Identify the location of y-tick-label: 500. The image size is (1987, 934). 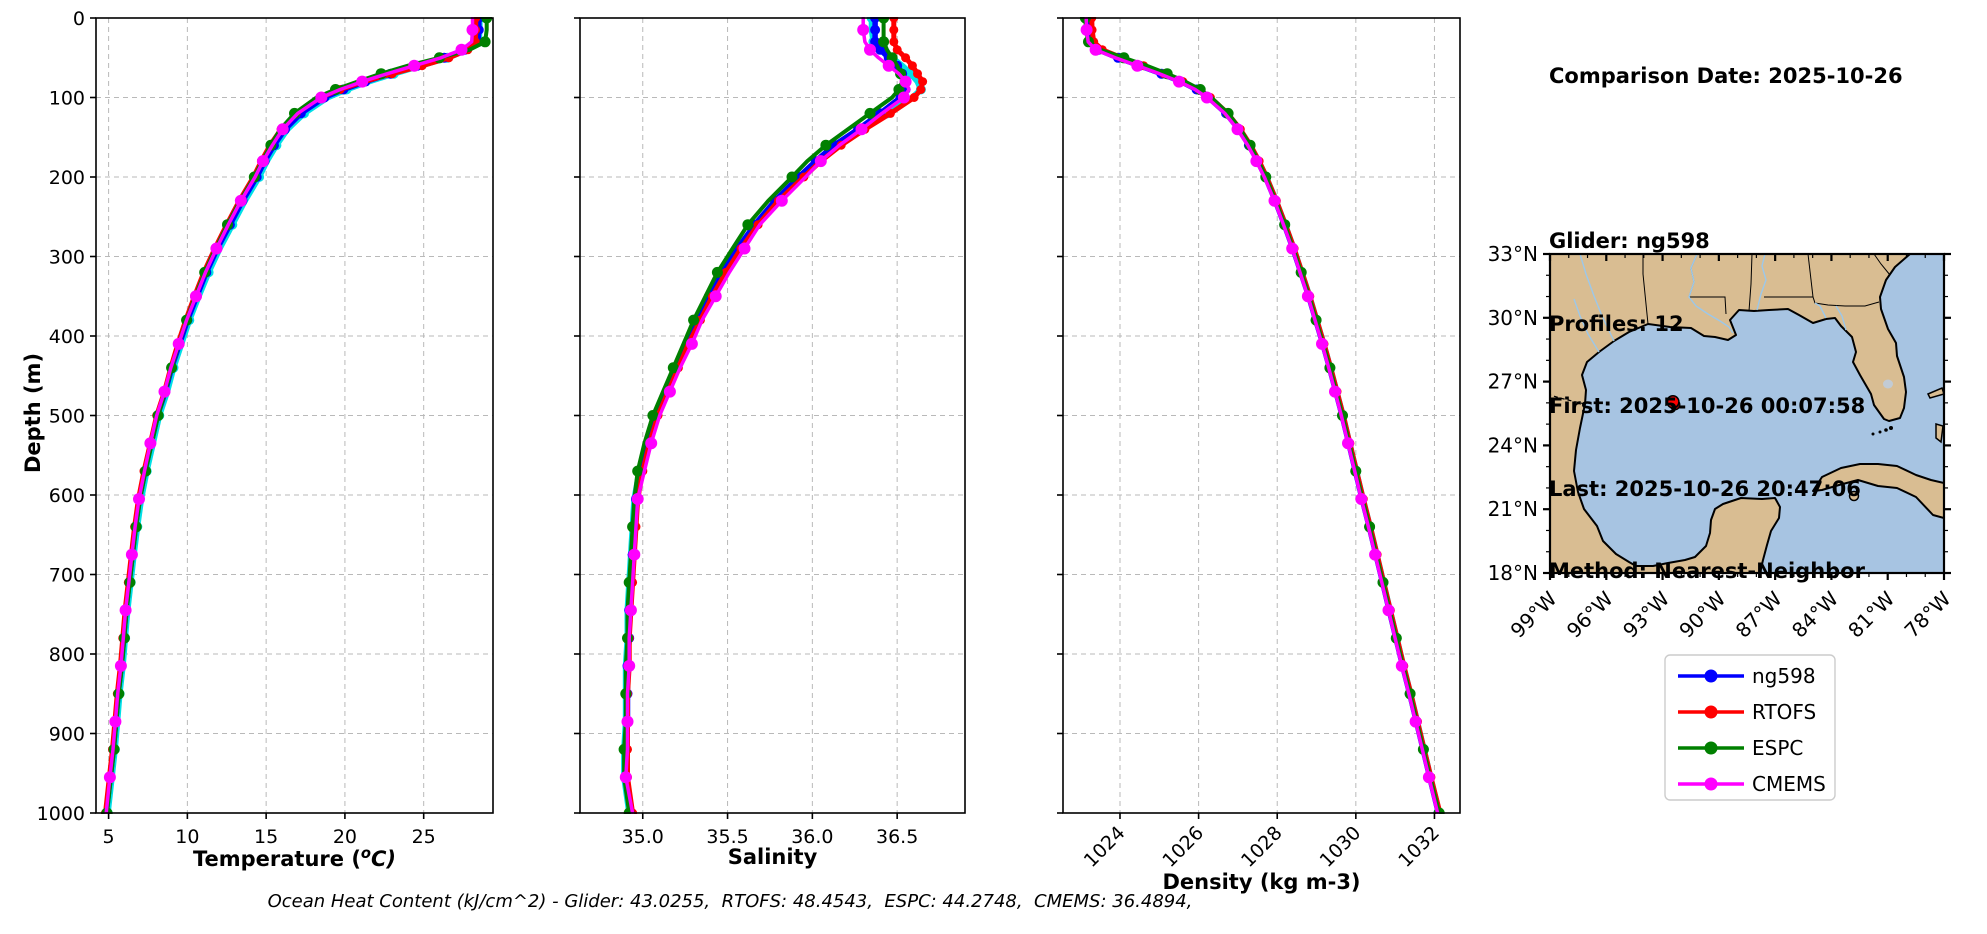
(67, 417).